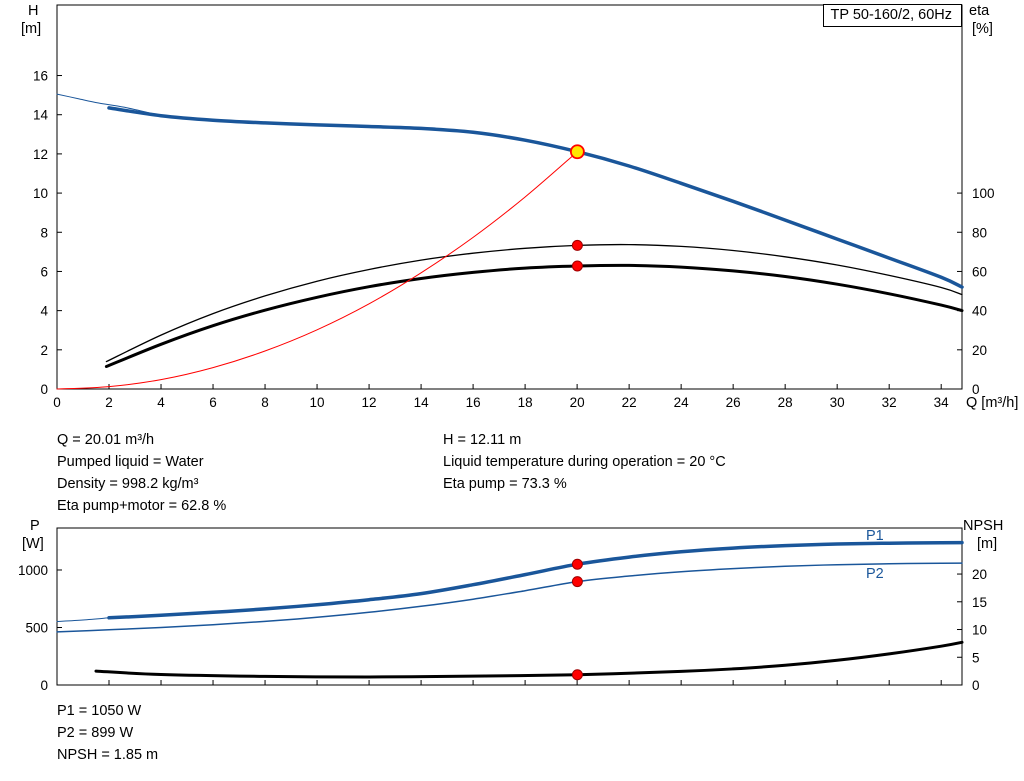 This screenshot has height=781, width=1024. I want to click on x-tick-label: 32, so click(889, 402).